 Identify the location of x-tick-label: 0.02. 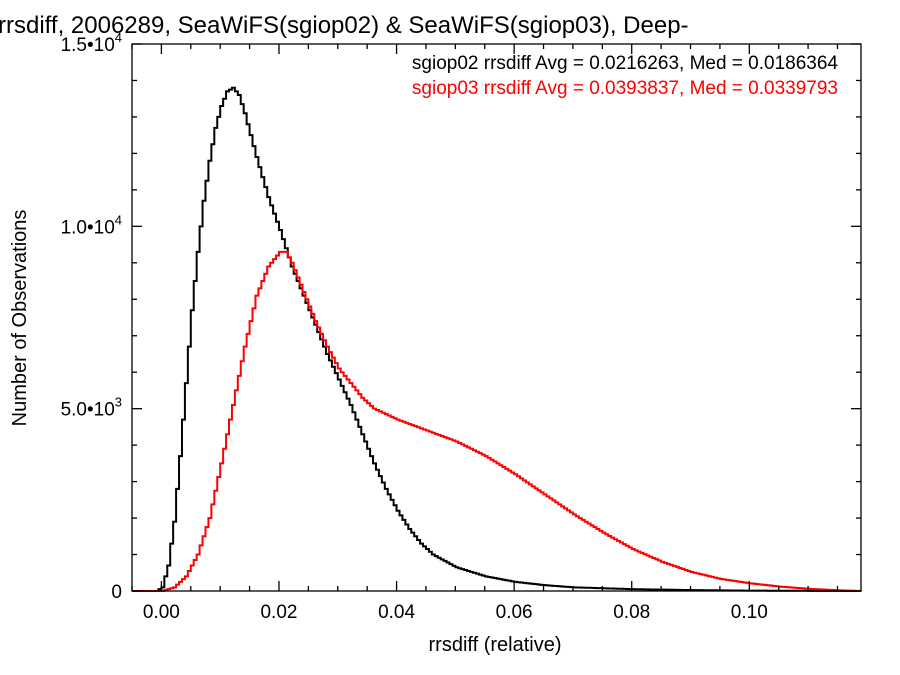
(278, 612).